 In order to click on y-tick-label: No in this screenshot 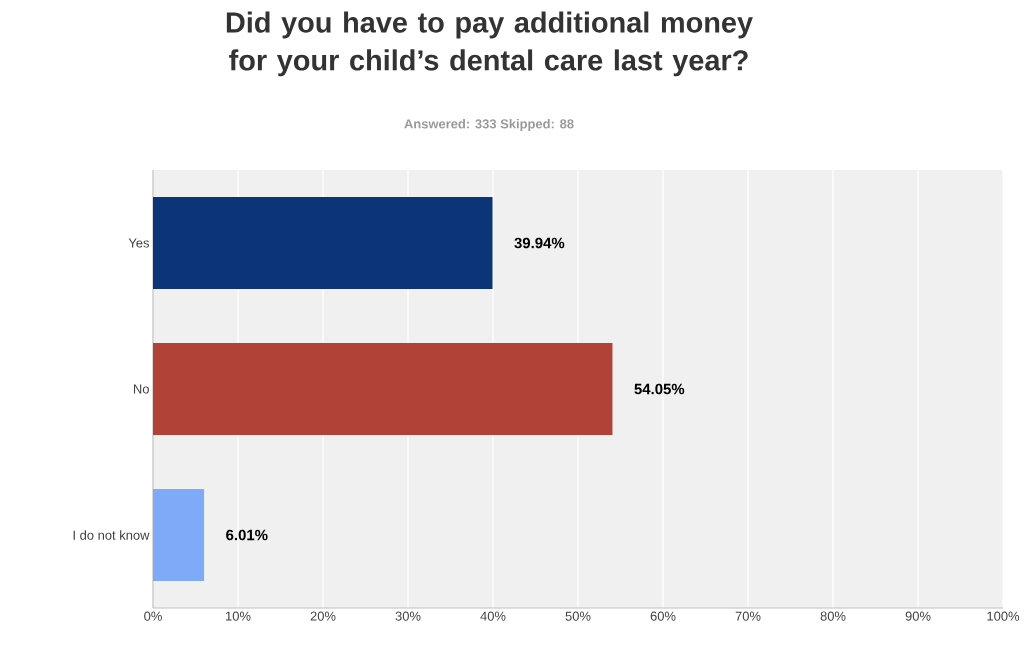, I will do `click(141, 389)`.